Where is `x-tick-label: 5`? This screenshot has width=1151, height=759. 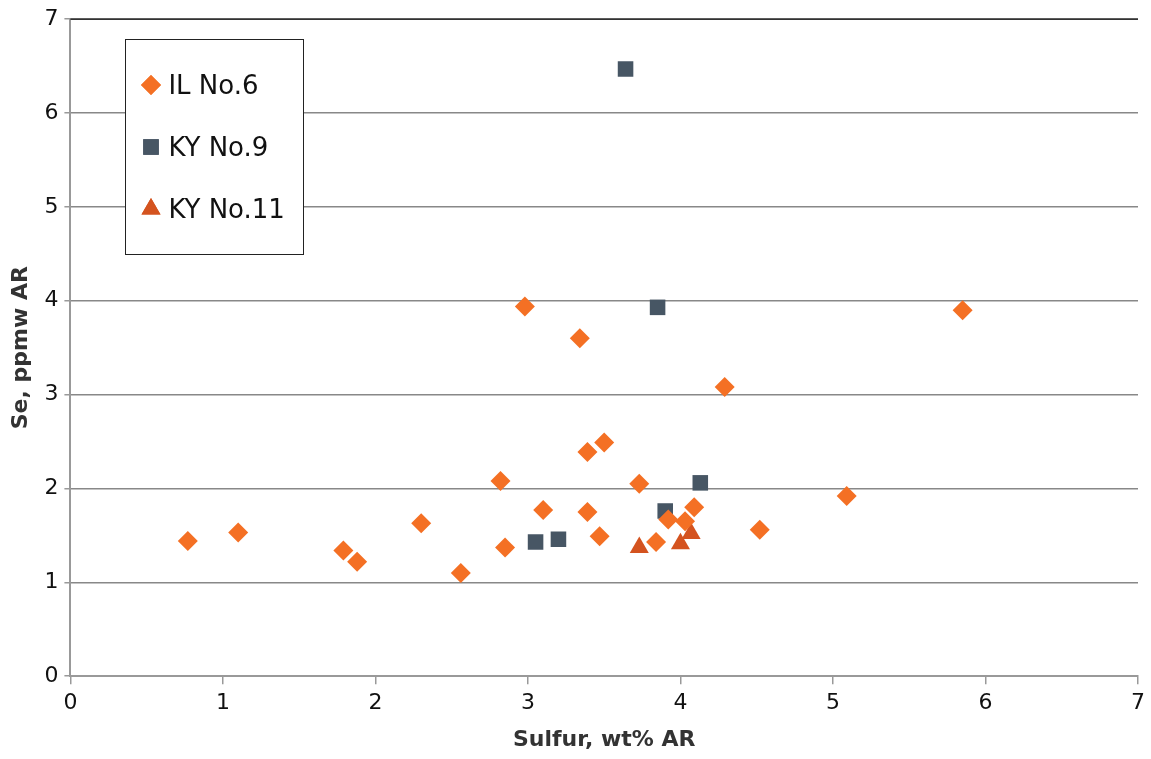 x-tick-label: 5 is located at coordinates (832, 702).